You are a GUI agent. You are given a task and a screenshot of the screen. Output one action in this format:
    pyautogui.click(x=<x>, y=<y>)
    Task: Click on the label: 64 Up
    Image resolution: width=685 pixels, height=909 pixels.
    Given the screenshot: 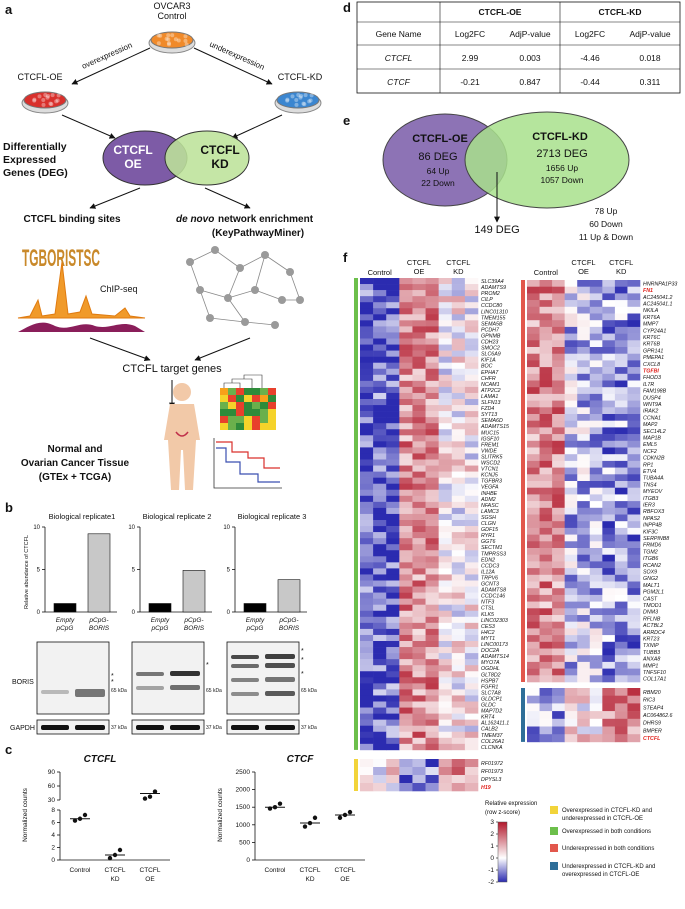 What is the action you would take?
    pyautogui.click(x=438, y=171)
    